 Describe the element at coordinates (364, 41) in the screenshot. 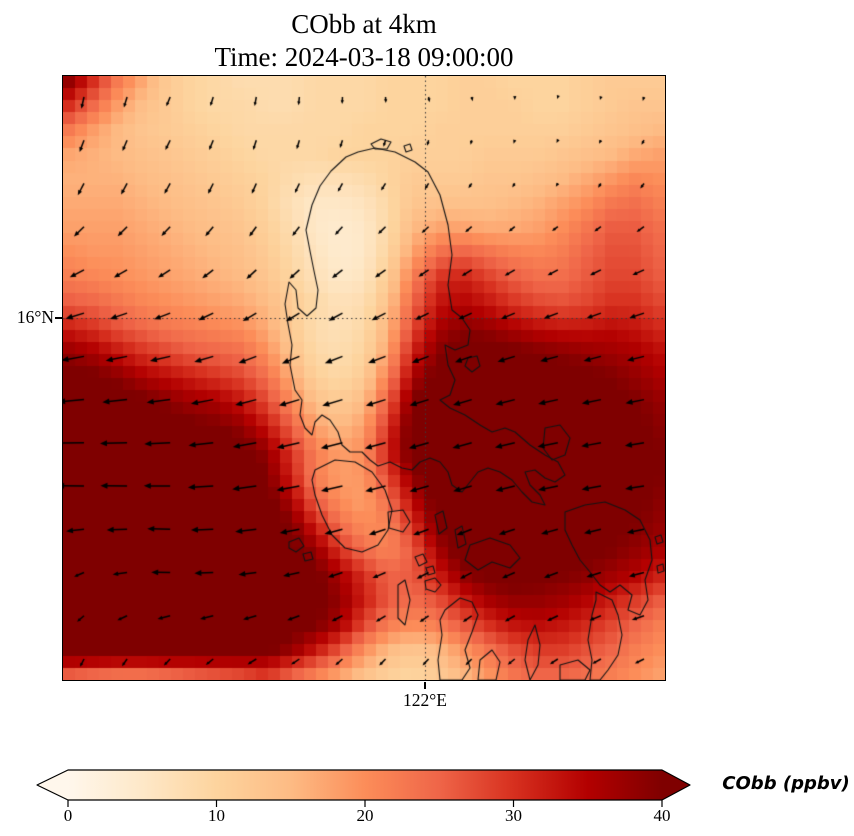

I see `figure-title-block: CObb at 4km Time: 2024-03-18 09:00:00` at that location.